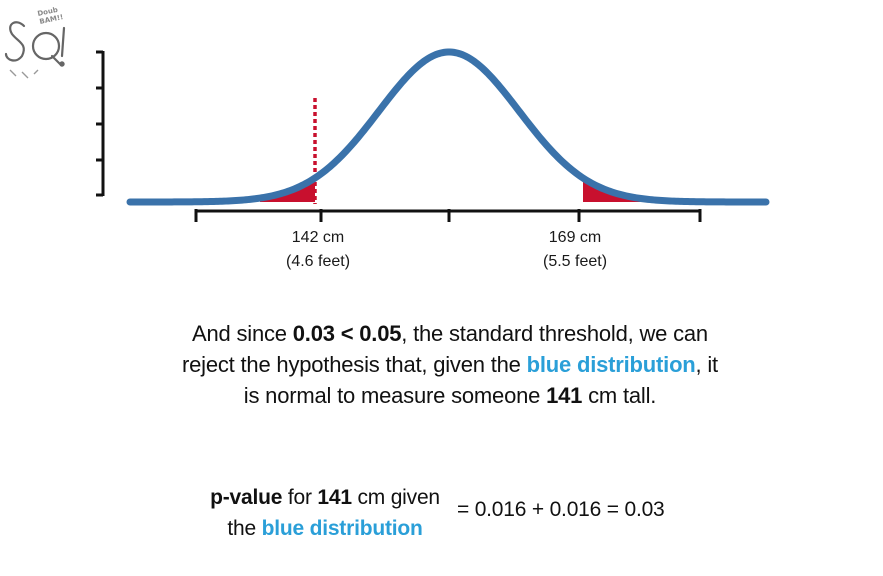 Image resolution: width=883 pixels, height=576 pixels. Describe the element at coordinates (246, 497) in the screenshot. I see `pvalue-term: p-value` at that location.